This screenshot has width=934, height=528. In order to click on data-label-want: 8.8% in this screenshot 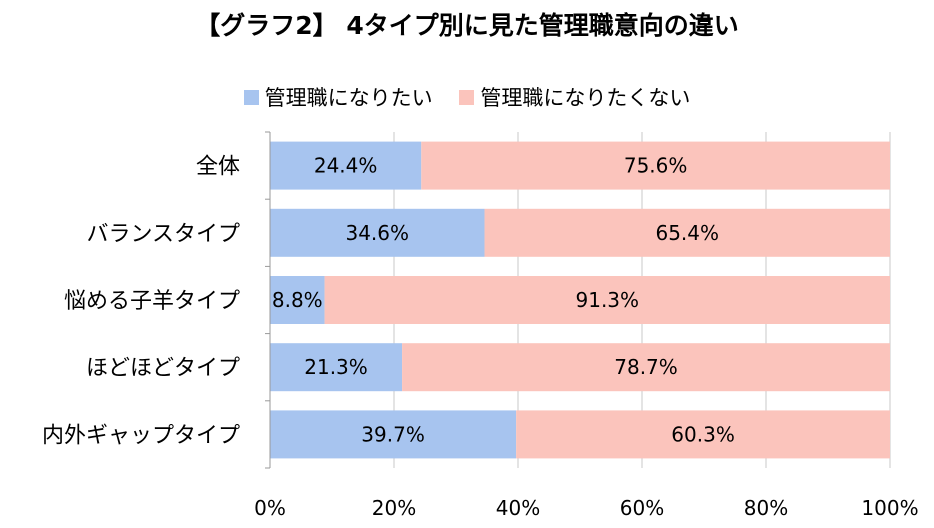, I will do `click(297, 300)`.